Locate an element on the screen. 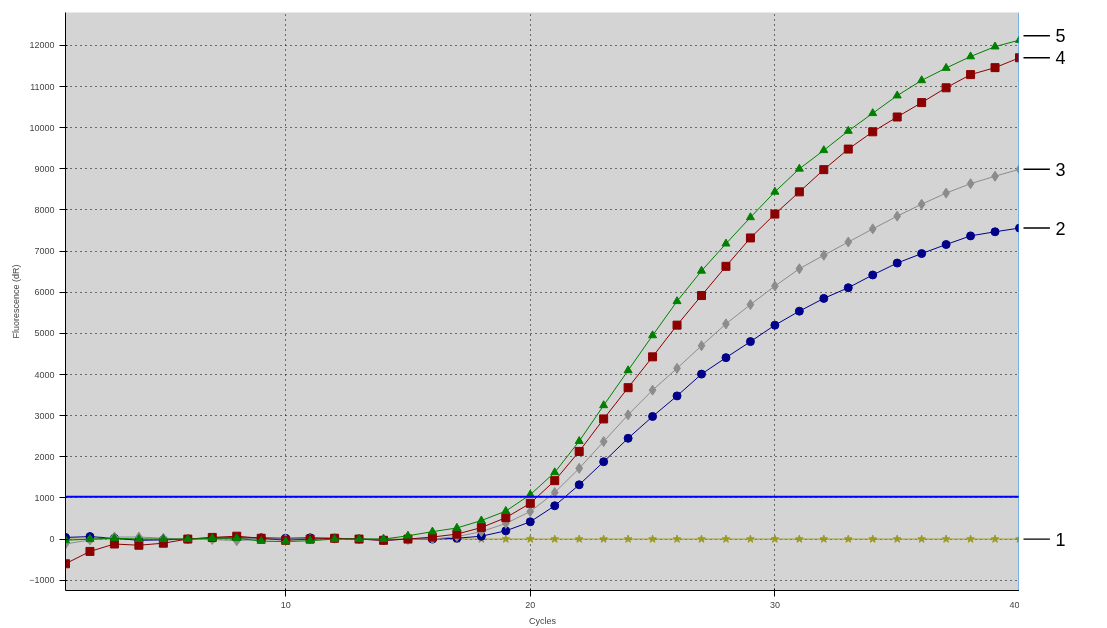 The width and height of the screenshot is (1107, 628). y-tick-label: −1000 is located at coordinates (42, 580).